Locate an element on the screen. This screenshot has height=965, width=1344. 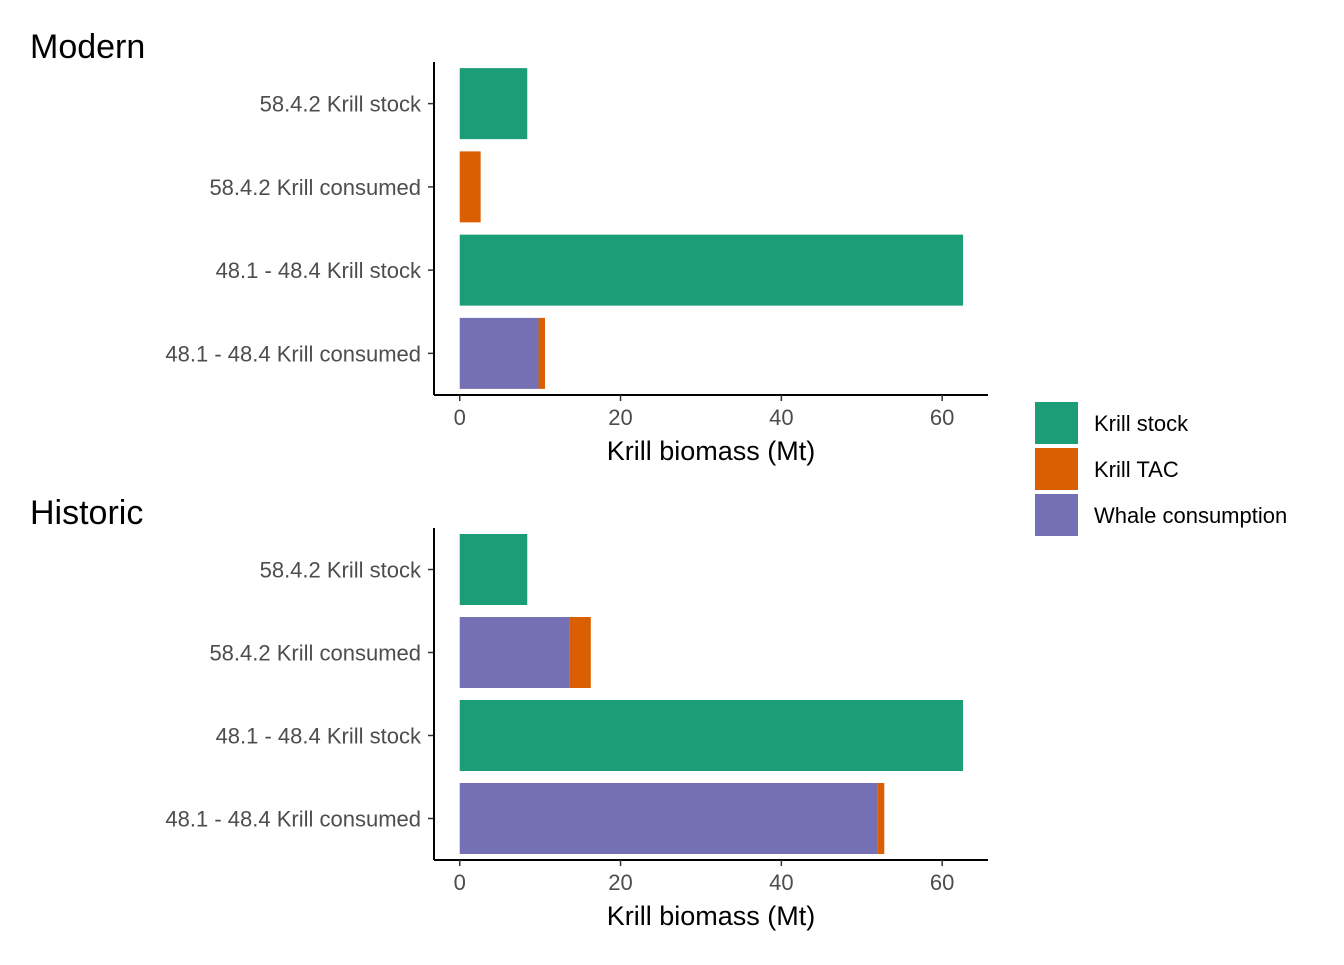
bar-58-4-2-krill-consumed-whale-consumption is located at coordinates (514, 652).